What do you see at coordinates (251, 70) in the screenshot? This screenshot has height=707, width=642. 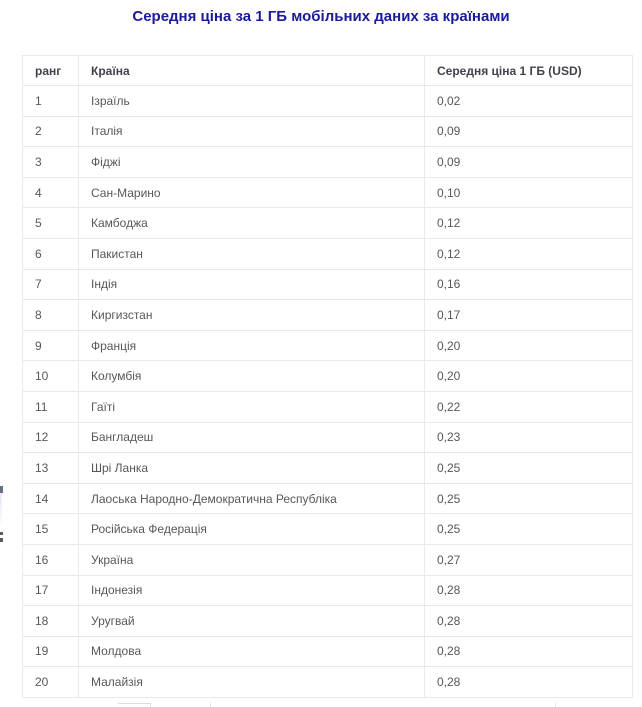 I see `column-header-country: Країна` at bounding box center [251, 70].